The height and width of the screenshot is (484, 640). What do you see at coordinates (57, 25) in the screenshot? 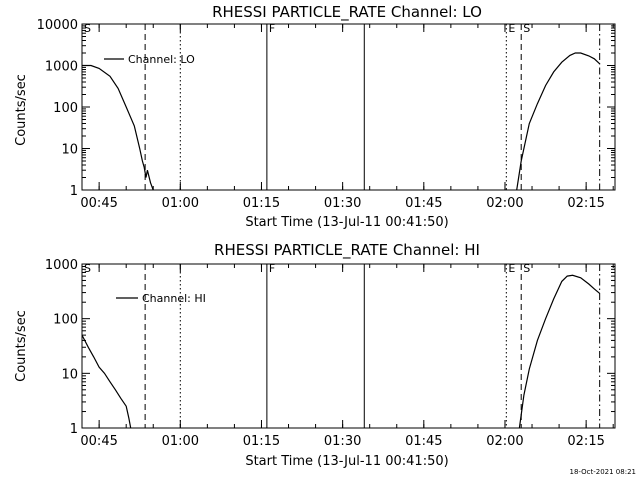
I see `y-tick-label: 10000` at bounding box center [57, 25].